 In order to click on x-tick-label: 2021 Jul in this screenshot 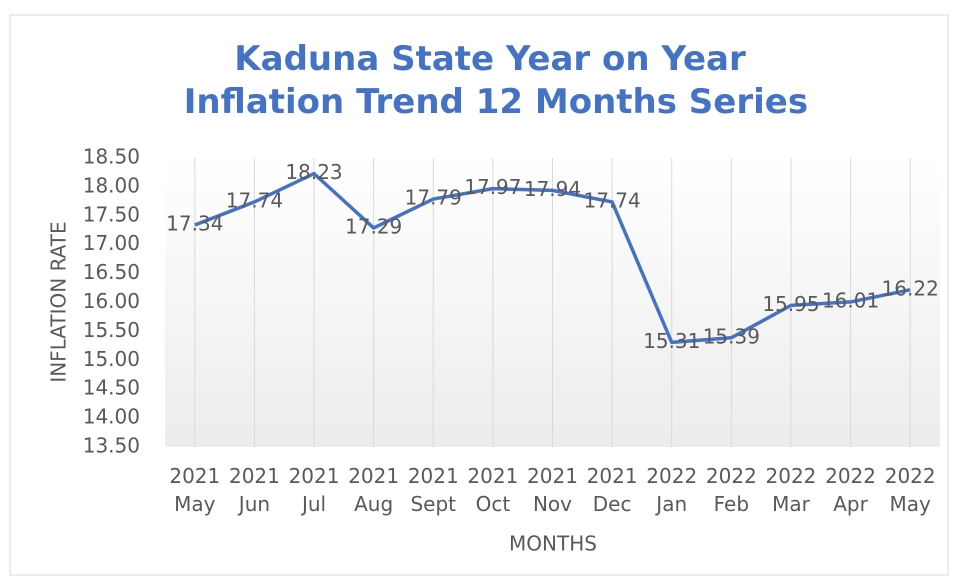, I will do `click(314, 490)`.